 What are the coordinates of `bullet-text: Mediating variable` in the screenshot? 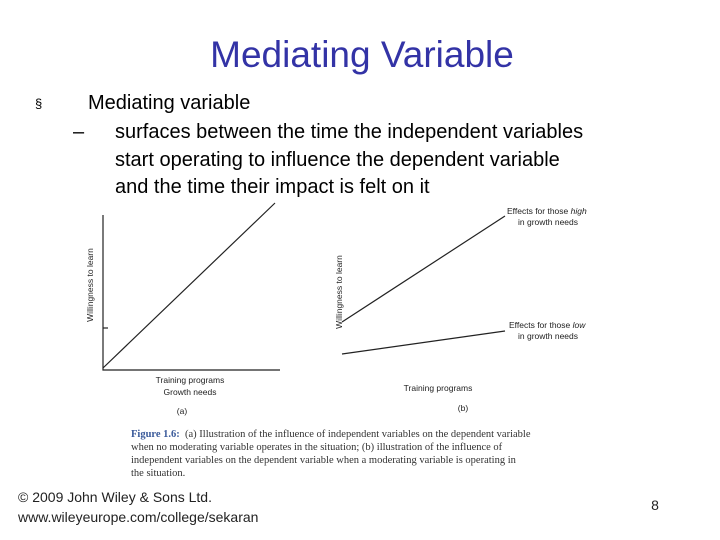 It's located at (169, 103).